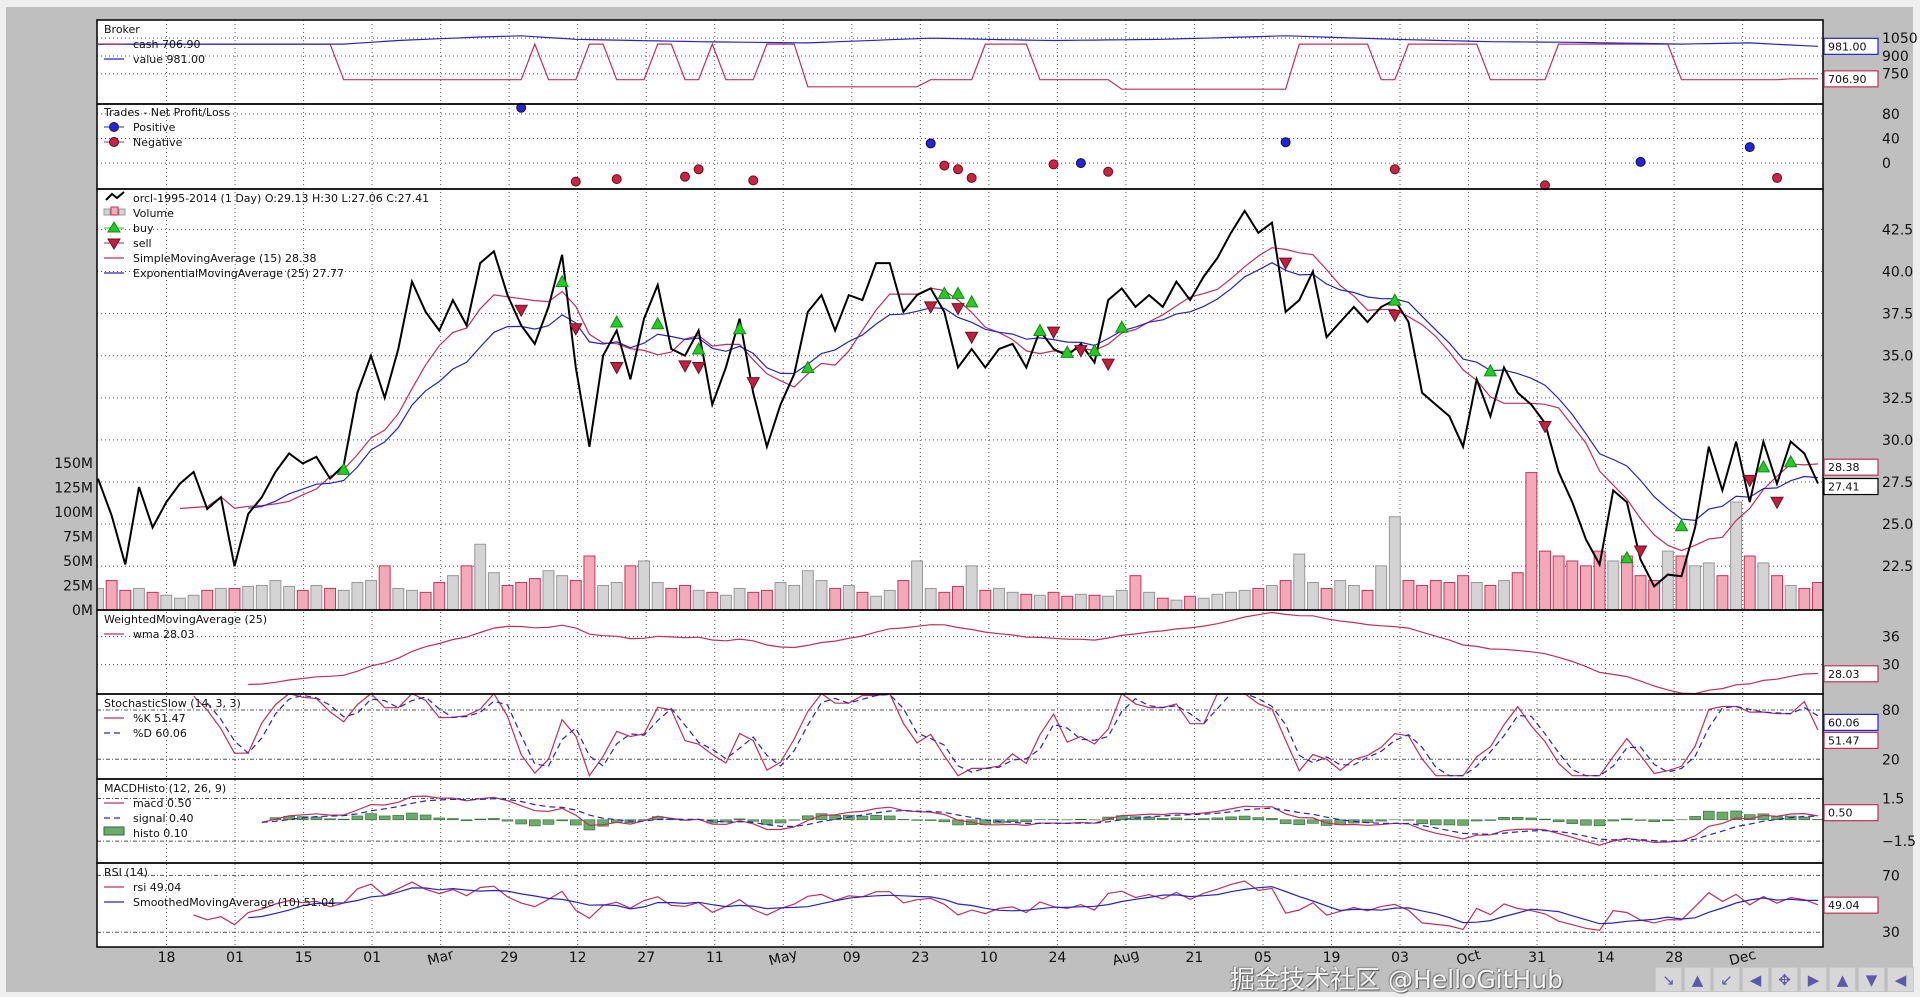 This screenshot has width=1920, height=997. What do you see at coordinates (219, 902) in the screenshot?
I see `legend-item: SmoothedMovingAverage (10) 51.04` at bounding box center [219, 902].